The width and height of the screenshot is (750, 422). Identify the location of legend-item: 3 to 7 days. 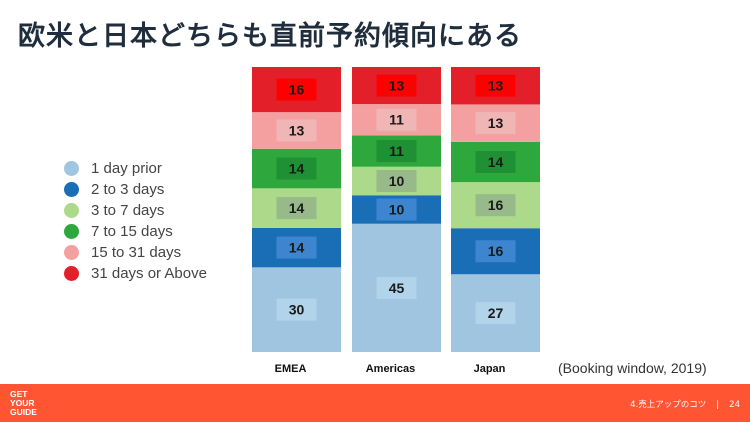
(135, 210).